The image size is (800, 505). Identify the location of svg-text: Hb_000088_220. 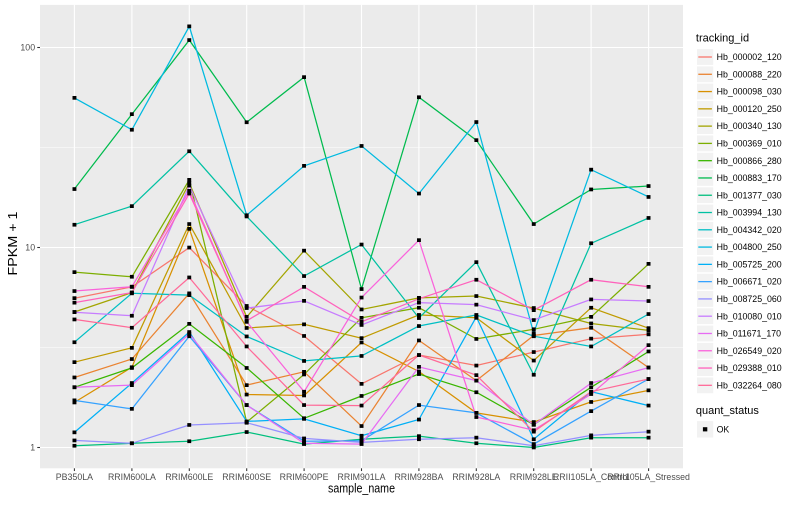
(749, 74).